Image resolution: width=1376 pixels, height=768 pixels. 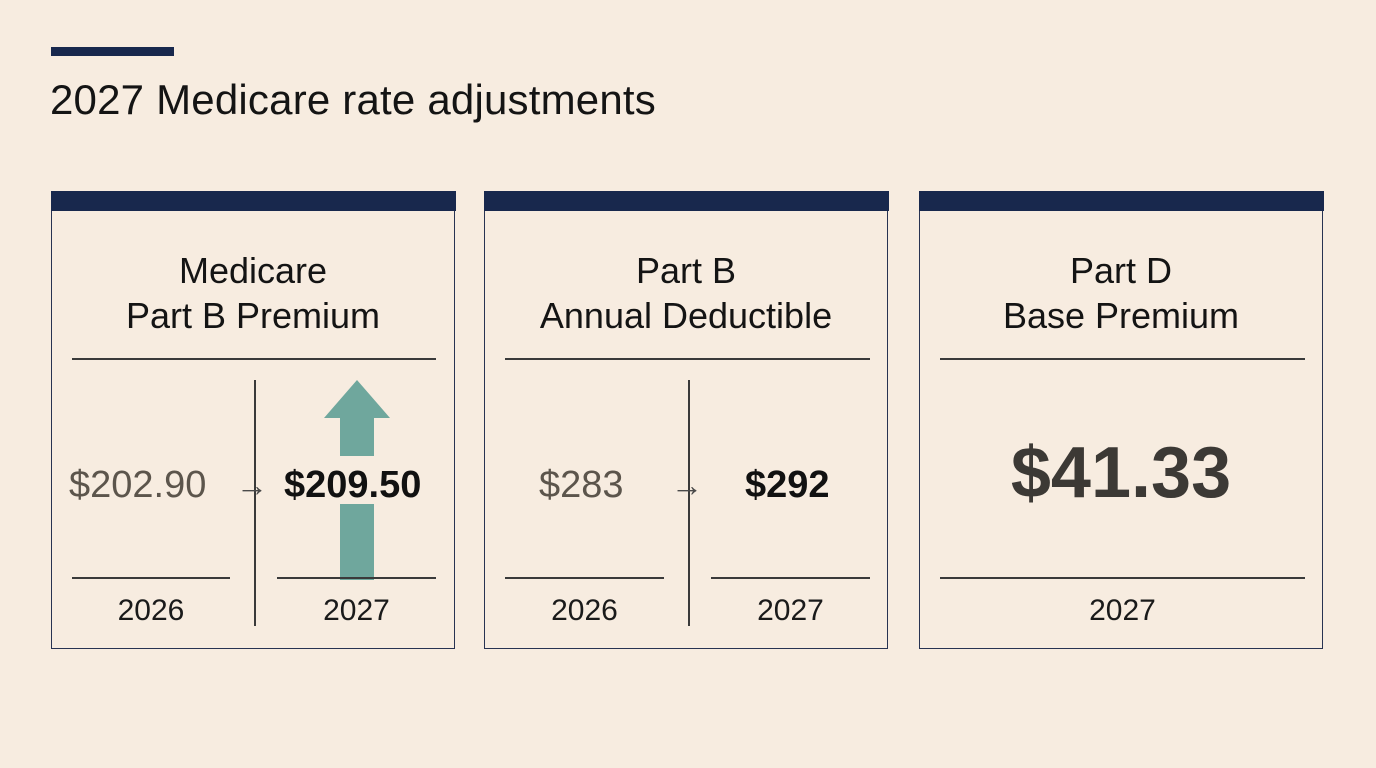 What do you see at coordinates (253, 270) in the screenshot?
I see `card-title-line1: Medicare` at bounding box center [253, 270].